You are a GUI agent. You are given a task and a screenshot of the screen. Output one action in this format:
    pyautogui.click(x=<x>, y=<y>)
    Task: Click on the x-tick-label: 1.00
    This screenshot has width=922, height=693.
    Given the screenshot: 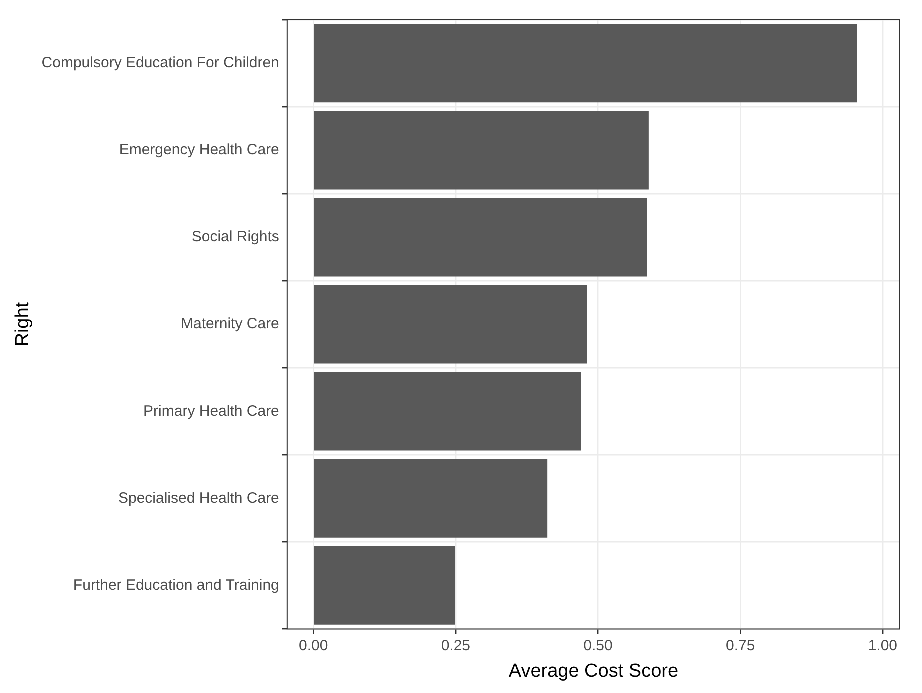 What is the action you would take?
    pyautogui.click(x=883, y=645)
    